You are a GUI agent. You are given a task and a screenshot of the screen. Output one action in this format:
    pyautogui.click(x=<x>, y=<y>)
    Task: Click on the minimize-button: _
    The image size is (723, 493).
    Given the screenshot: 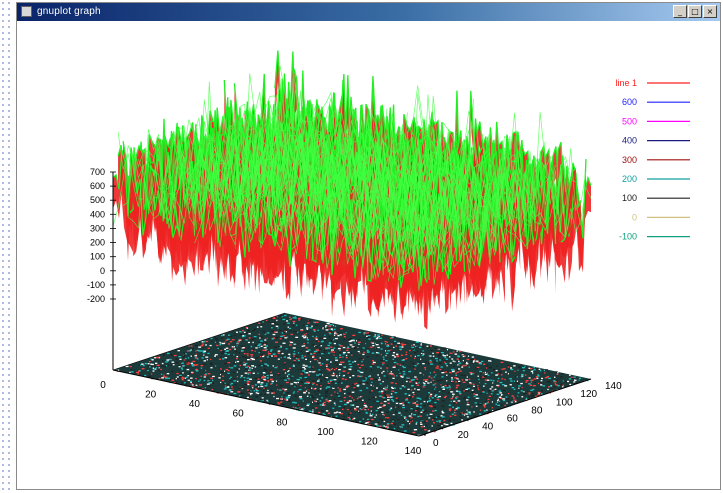 What is the action you would take?
    pyautogui.click(x=680, y=11)
    